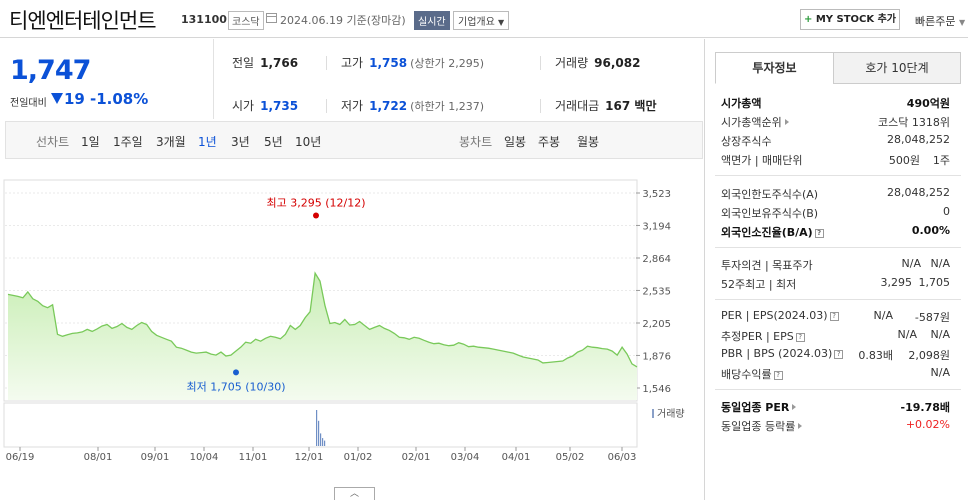 The image size is (968, 500). I want to click on stock-name: 티엔엔터테인먼트, so click(83, 21).